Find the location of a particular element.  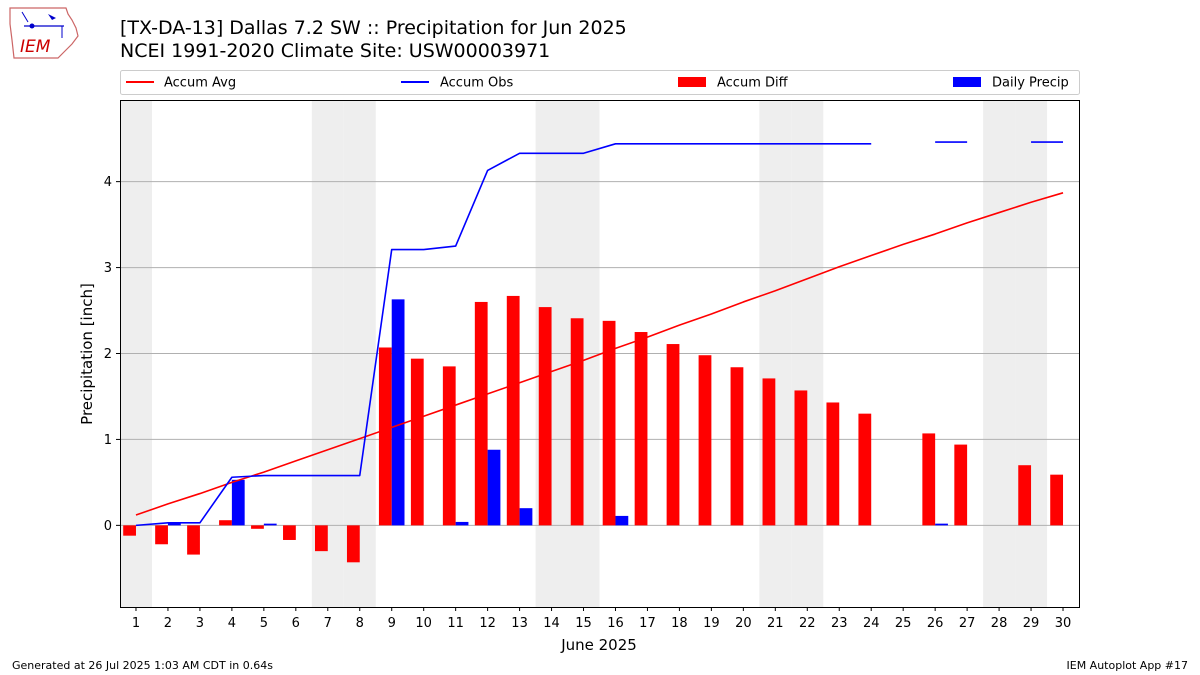

legend-swatch-daily-precip is located at coordinates (967, 82).